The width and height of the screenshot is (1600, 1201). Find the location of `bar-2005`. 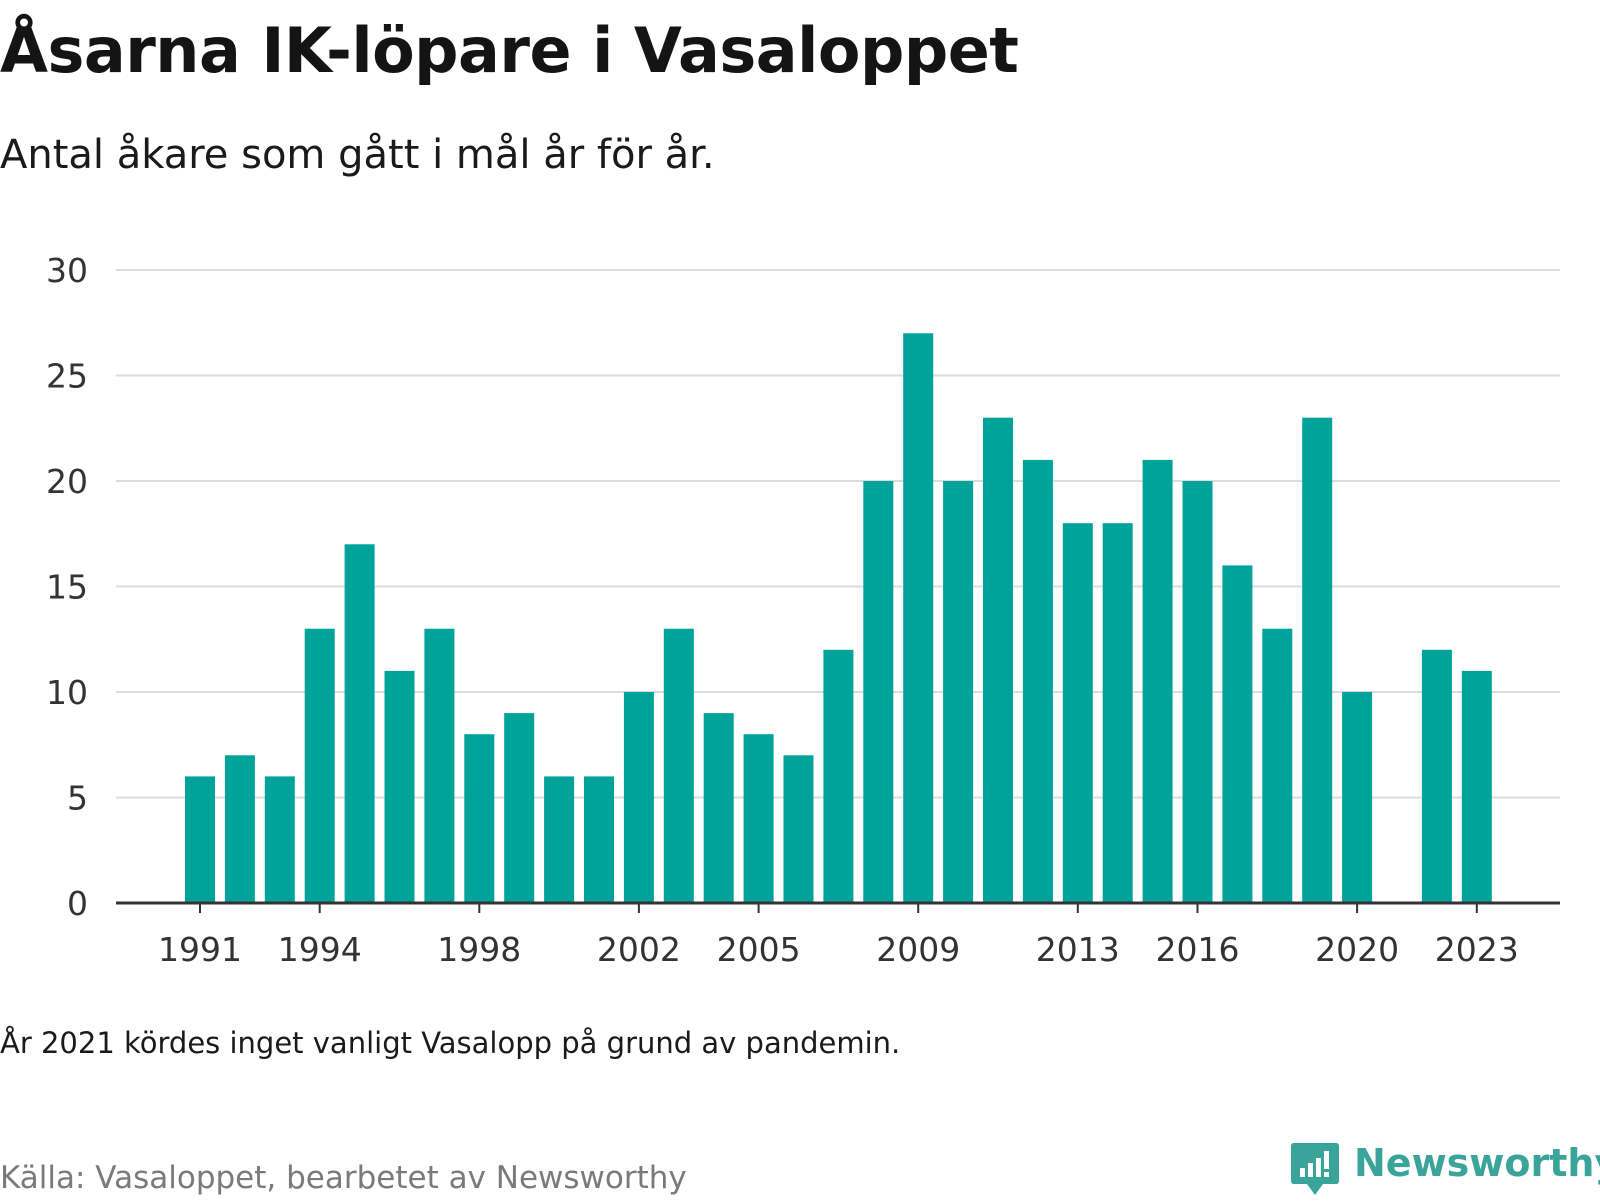

bar-2005 is located at coordinates (758, 818).